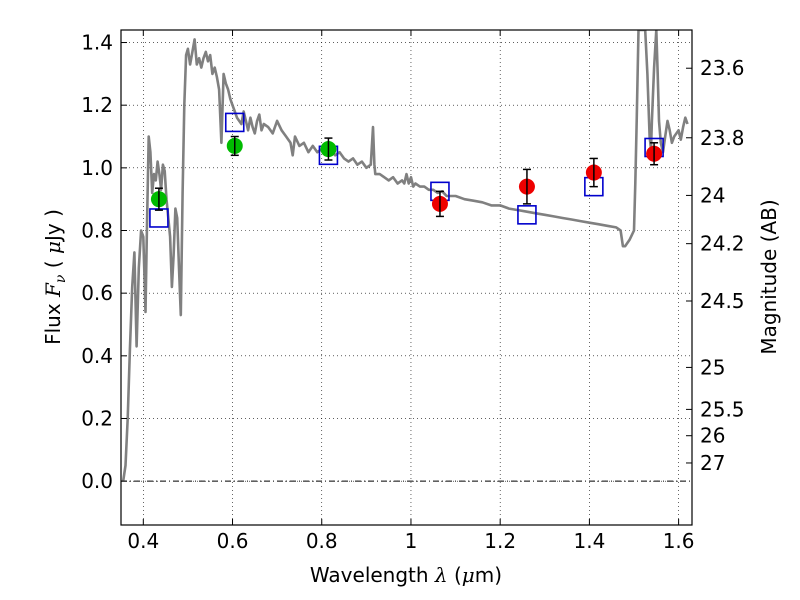  I want to click on x-tick-label: 1, so click(411, 541).